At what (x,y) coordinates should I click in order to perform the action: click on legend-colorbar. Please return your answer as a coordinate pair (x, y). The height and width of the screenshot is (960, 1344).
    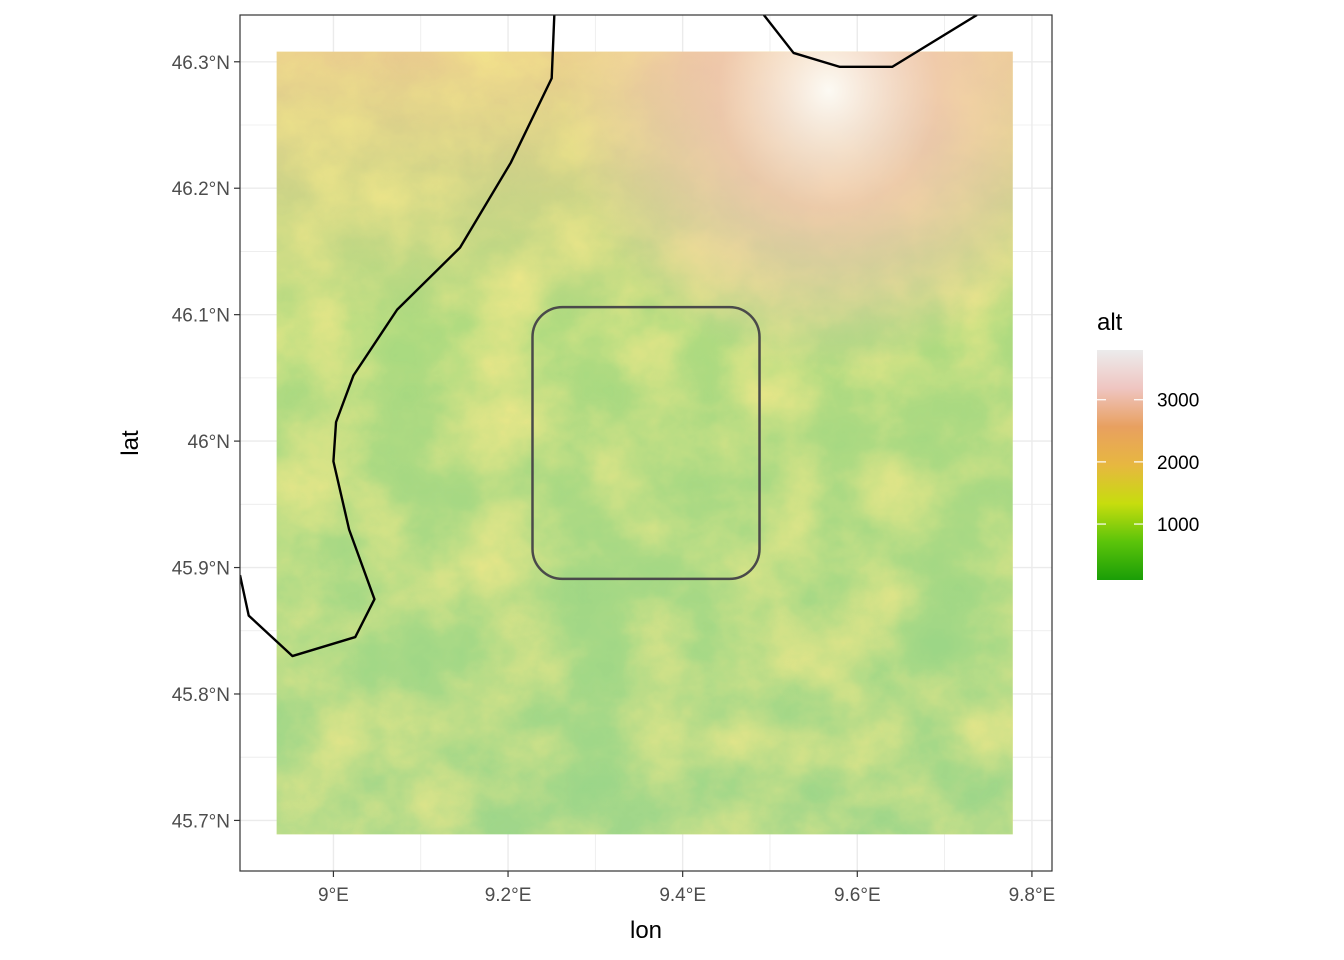
    Looking at the image, I should click on (1120, 465).